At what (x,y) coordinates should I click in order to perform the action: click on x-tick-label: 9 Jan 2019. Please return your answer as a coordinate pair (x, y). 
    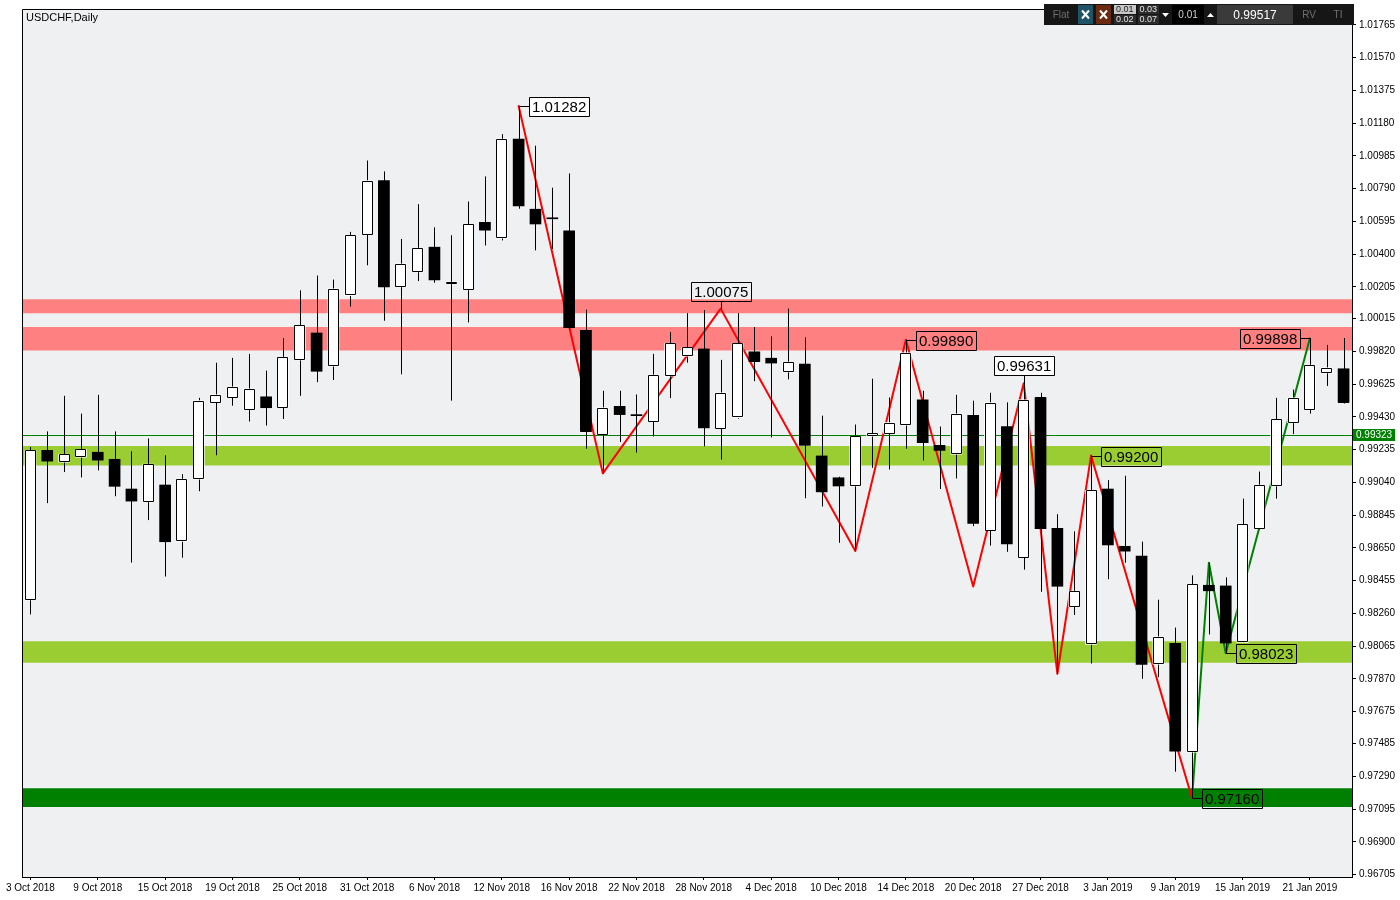
    Looking at the image, I should click on (1175, 887).